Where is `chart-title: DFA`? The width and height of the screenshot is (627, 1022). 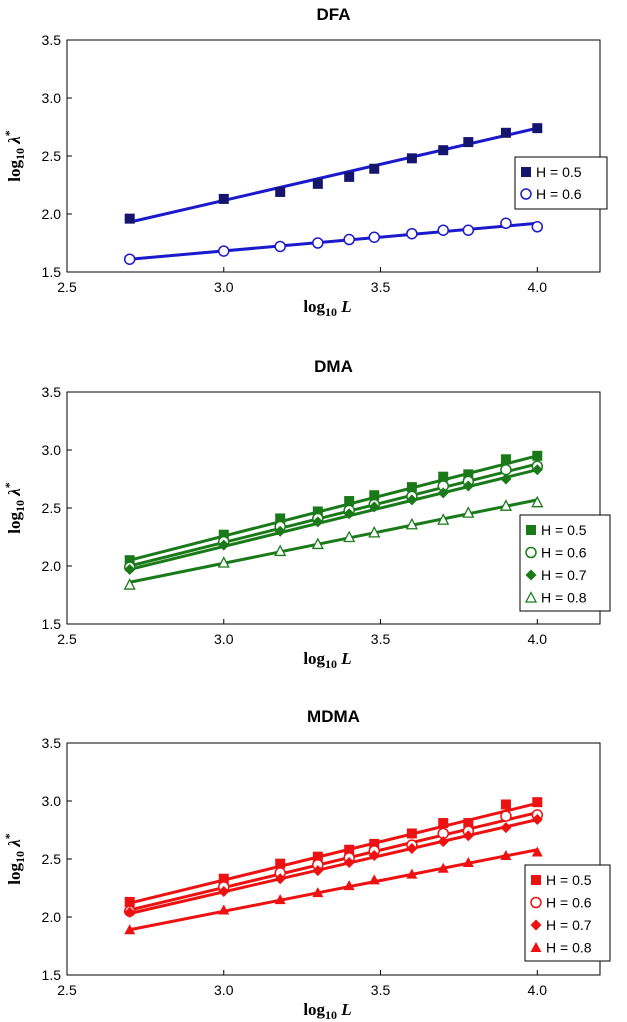 chart-title: DFA is located at coordinates (334, 14).